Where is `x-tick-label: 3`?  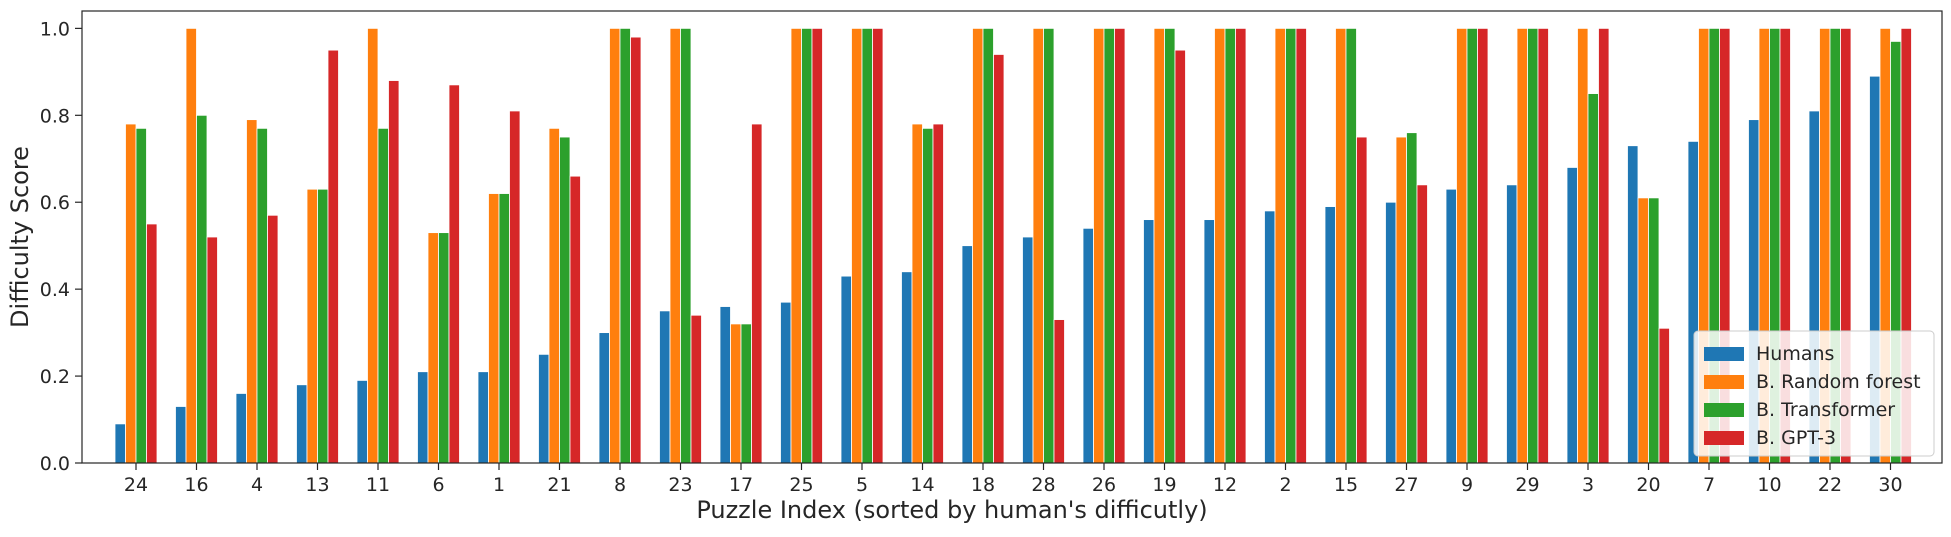 x-tick-label: 3 is located at coordinates (1588, 485).